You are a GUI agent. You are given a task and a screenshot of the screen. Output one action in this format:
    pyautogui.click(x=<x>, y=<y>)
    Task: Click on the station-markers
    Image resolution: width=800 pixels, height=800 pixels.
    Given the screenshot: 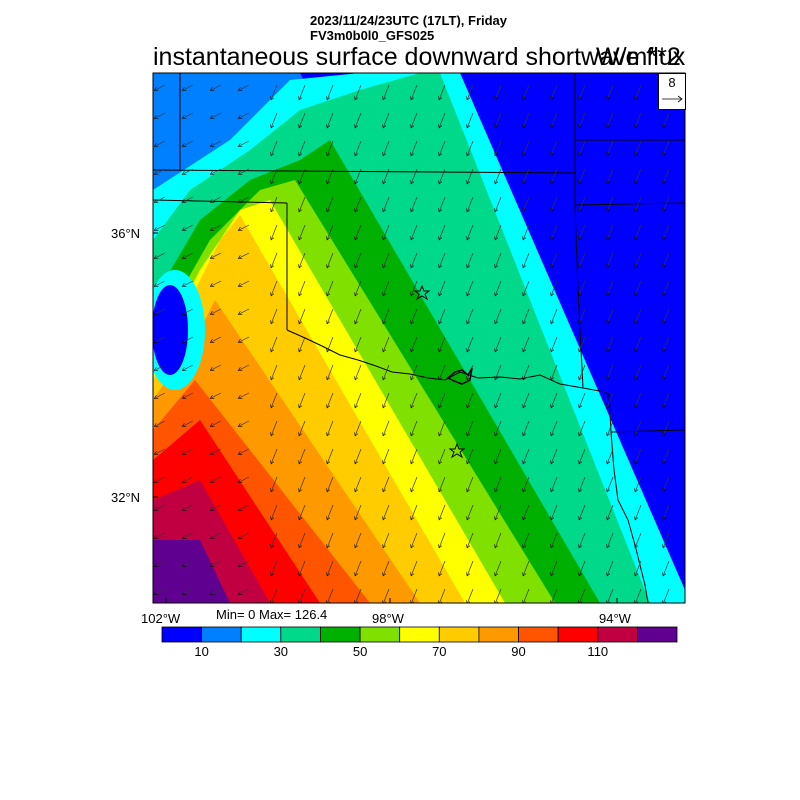 What is the action you would take?
    pyautogui.click(x=443, y=371)
    